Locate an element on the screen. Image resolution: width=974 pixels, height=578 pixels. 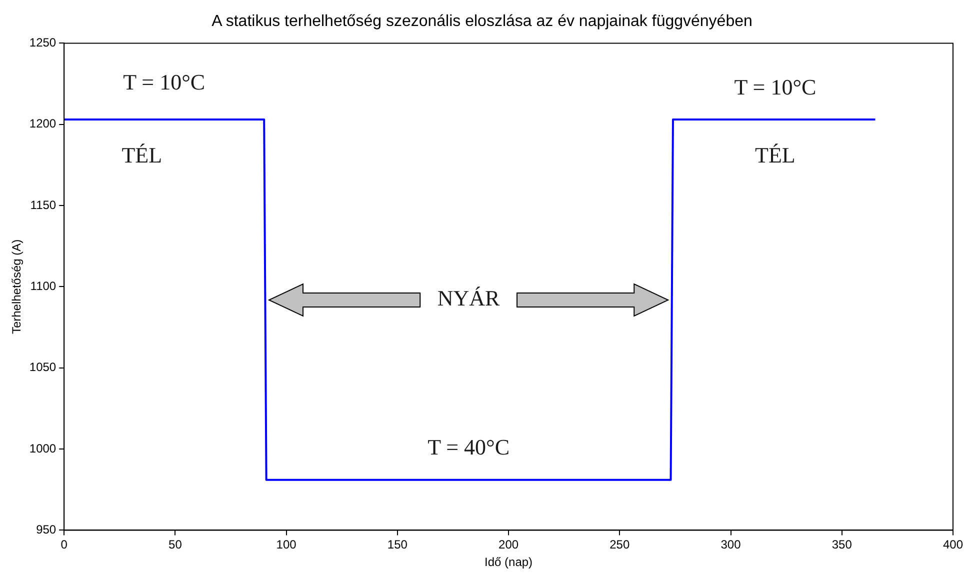
annotation: NYÁR is located at coordinates (468, 298).